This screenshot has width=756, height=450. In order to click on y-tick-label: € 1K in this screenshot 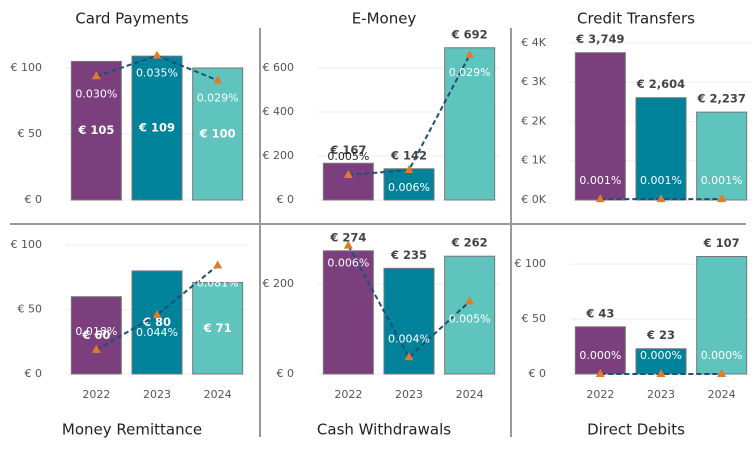, I will do `click(533, 160)`.